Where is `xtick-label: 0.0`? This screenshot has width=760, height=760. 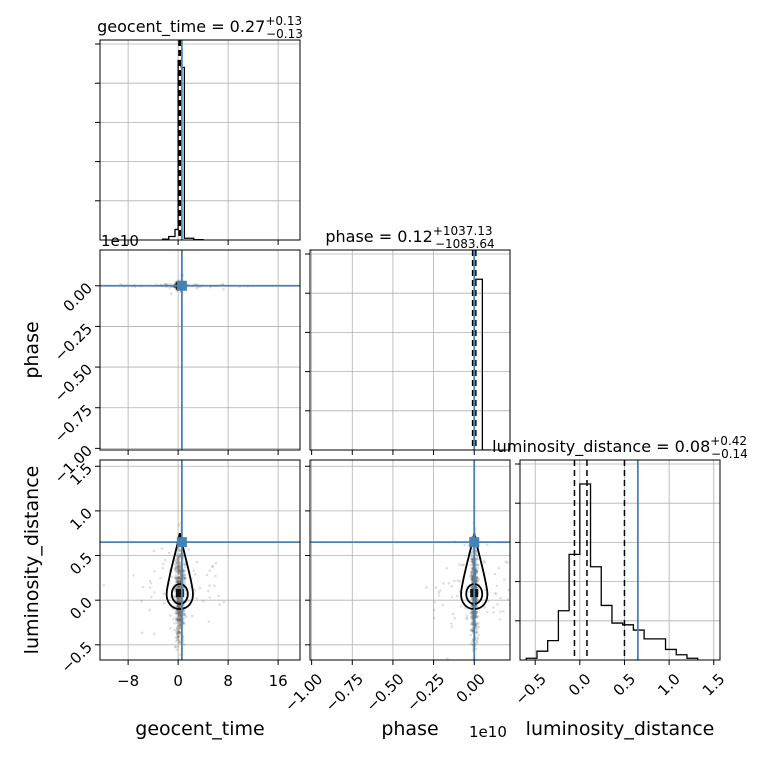
xtick-label: 0.0 is located at coordinates (580, 685).